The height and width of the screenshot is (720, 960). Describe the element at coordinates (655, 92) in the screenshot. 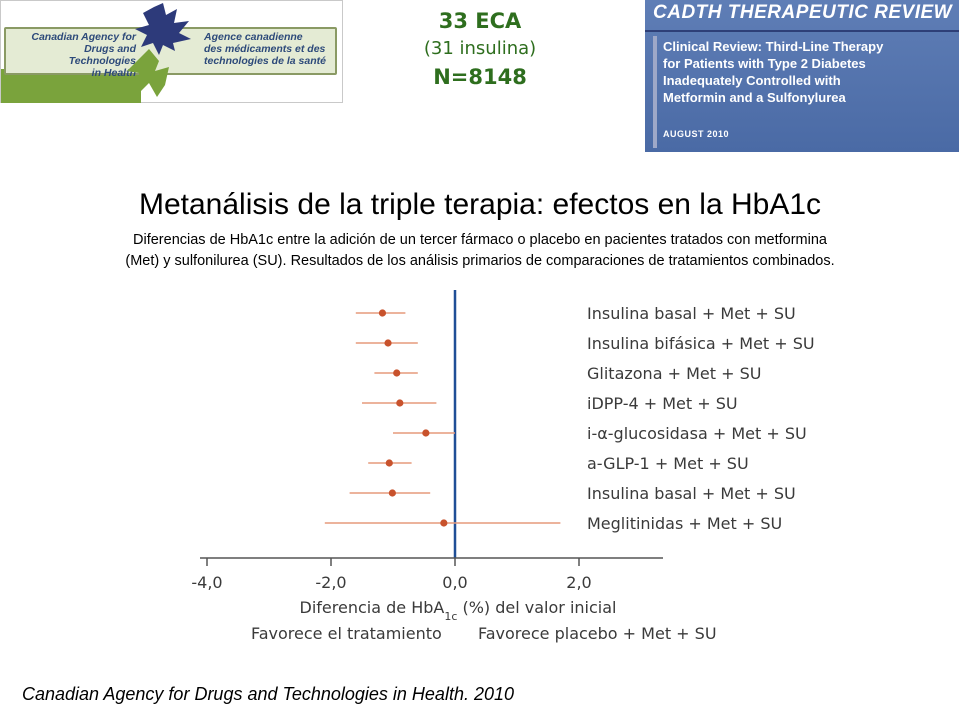

I see `cover-stripe` at that location.